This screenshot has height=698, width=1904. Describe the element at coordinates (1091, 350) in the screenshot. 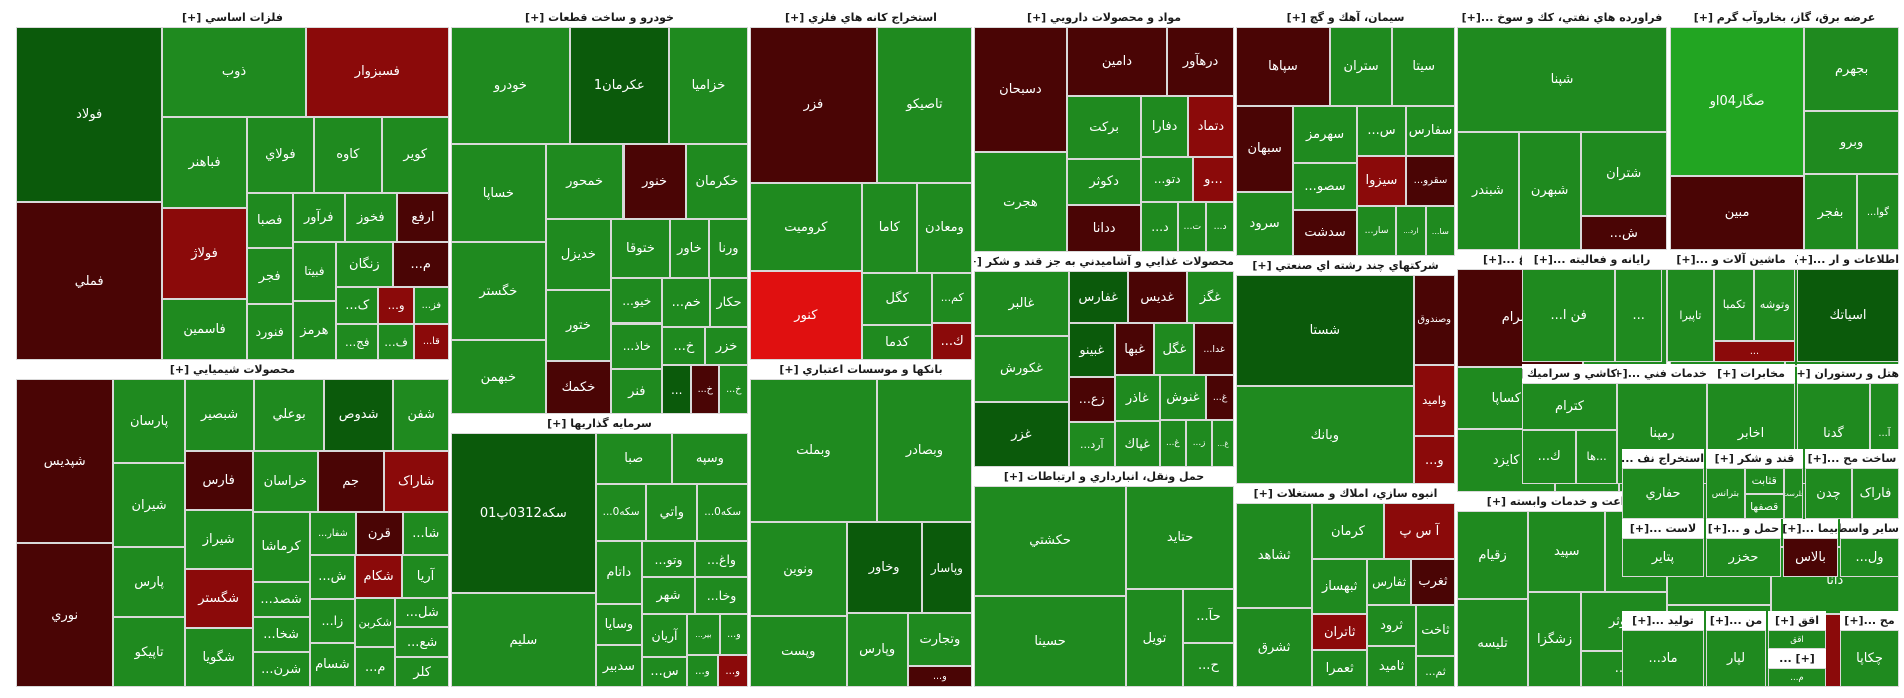

I see `stock-tile: غبينو` at that location.